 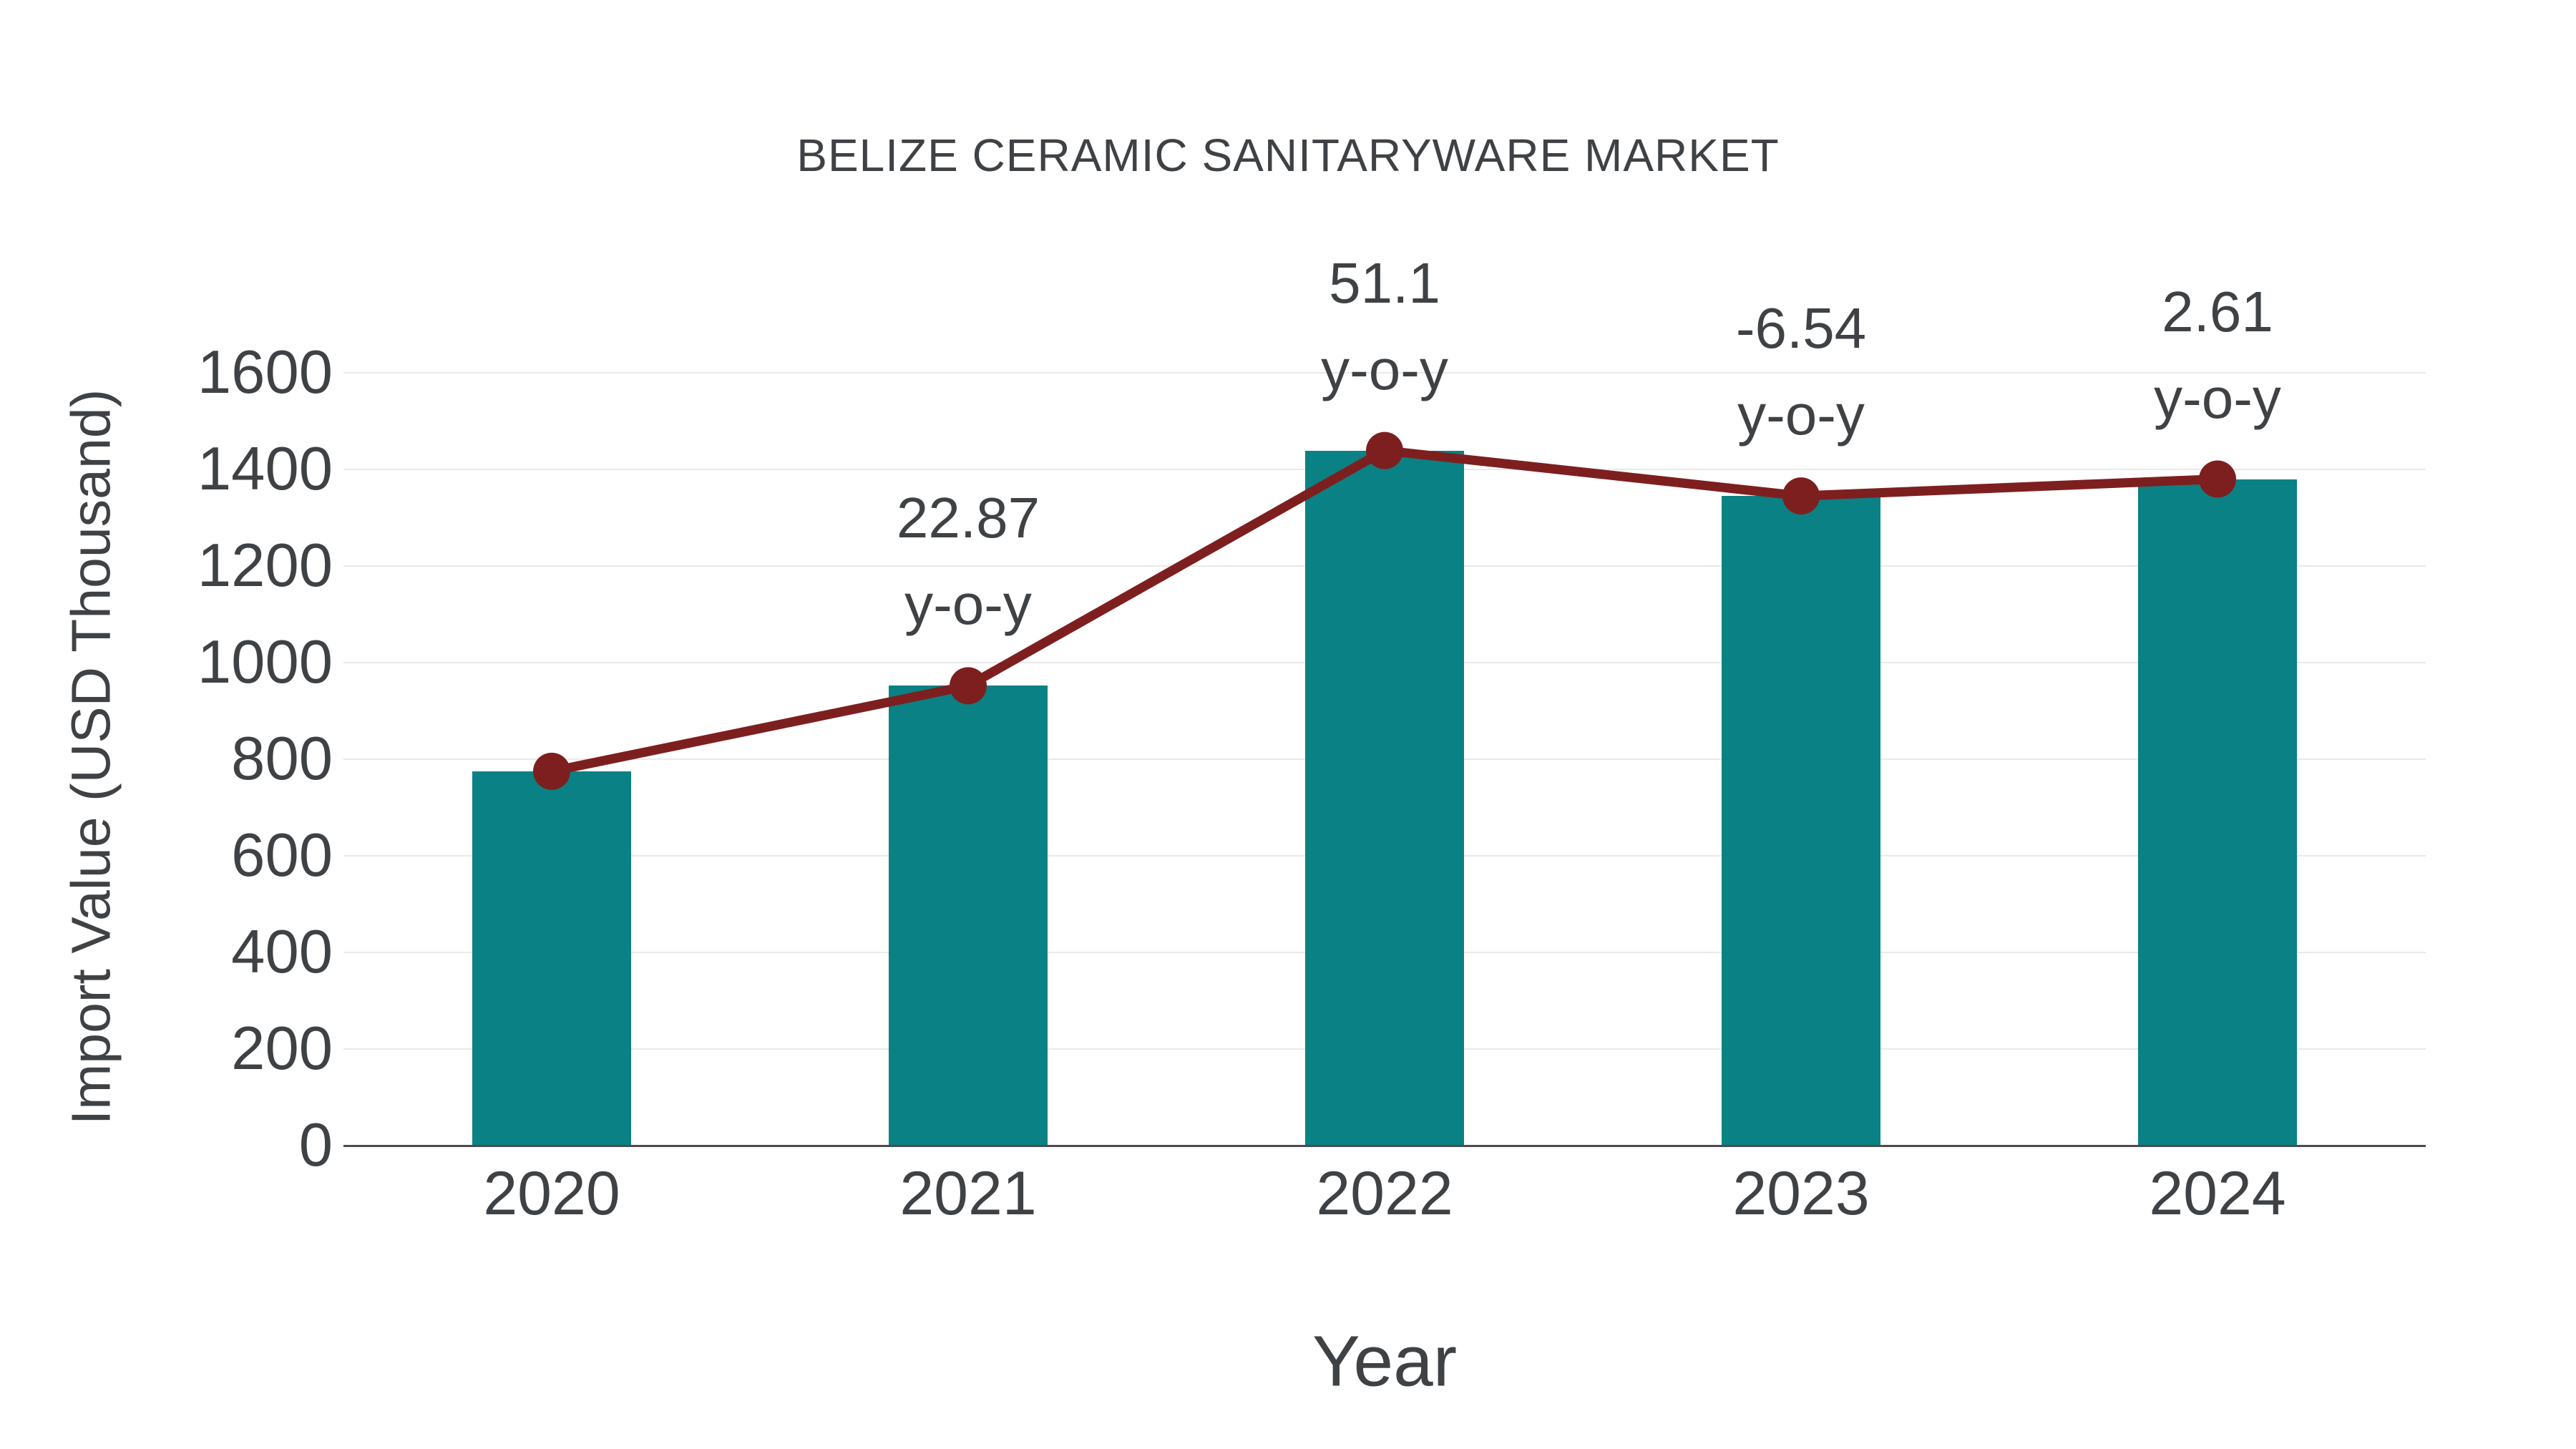 I want to click on y-tick-label: 1000, so click(x=265, y=662).